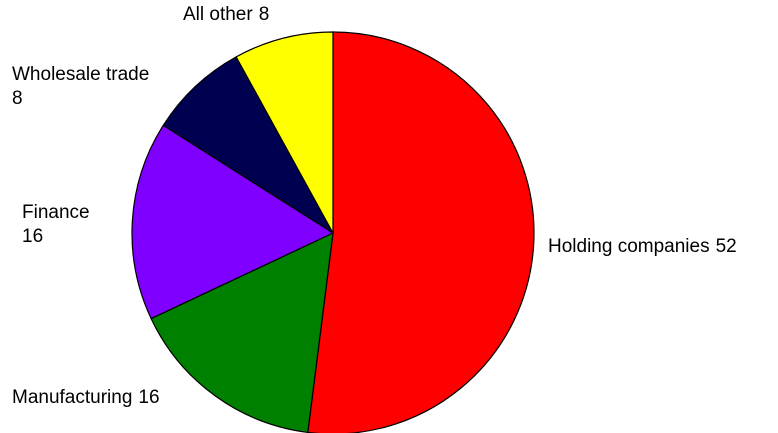  Describe the element at coordinates (56, 212) in the screenshot. I see `slice-name: Finance` at that location.